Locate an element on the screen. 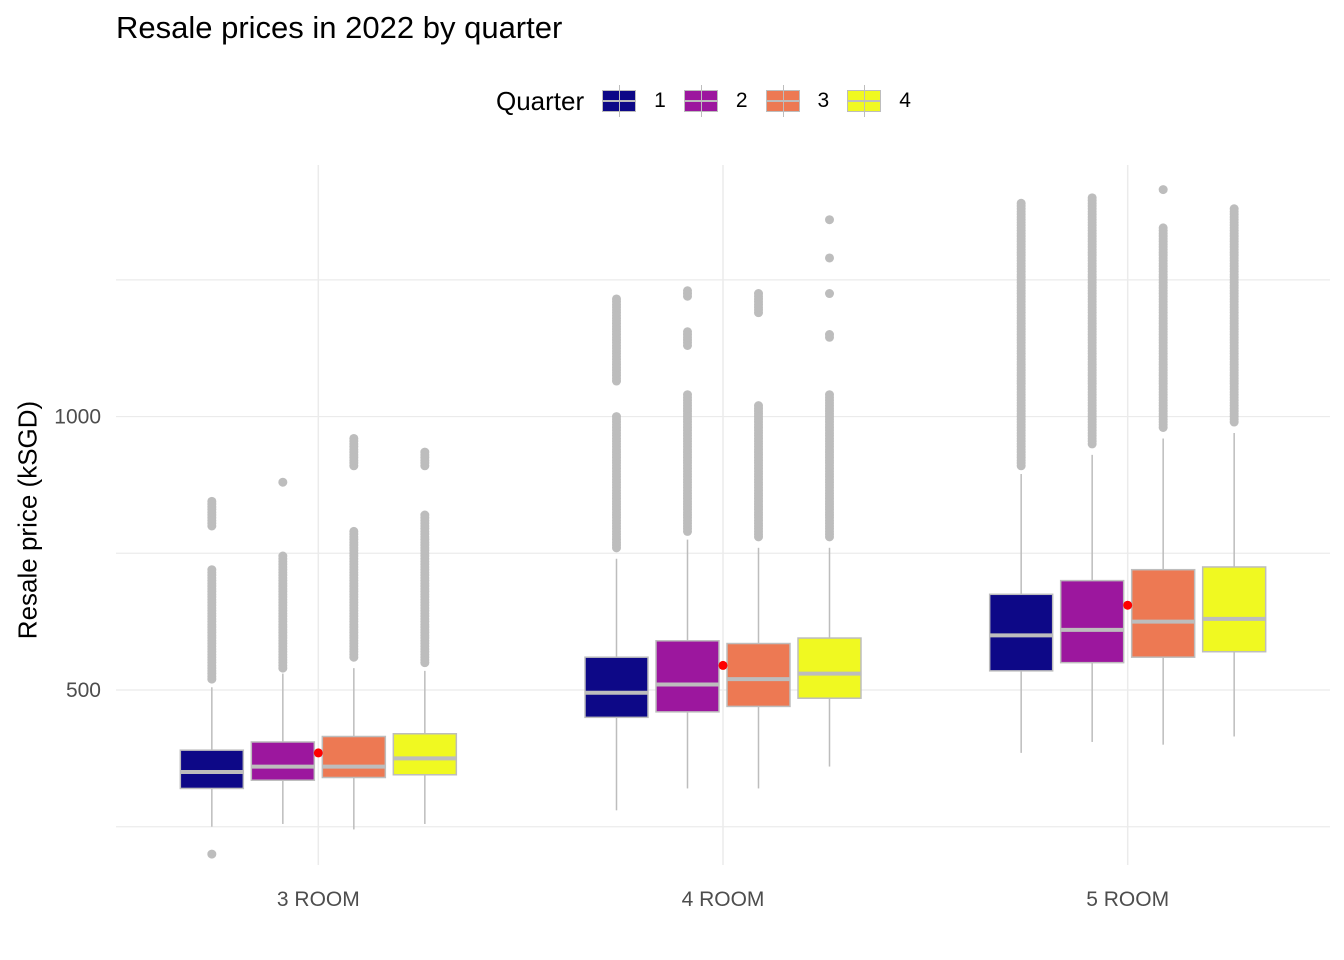  legend-item-4: 4 is located at coordinates (879, 101).